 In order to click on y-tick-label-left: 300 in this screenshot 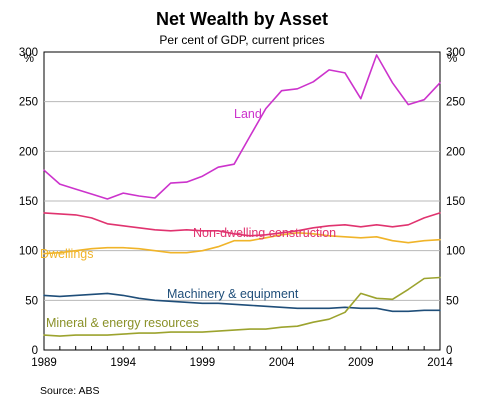, I will do `click(28, 53)`.